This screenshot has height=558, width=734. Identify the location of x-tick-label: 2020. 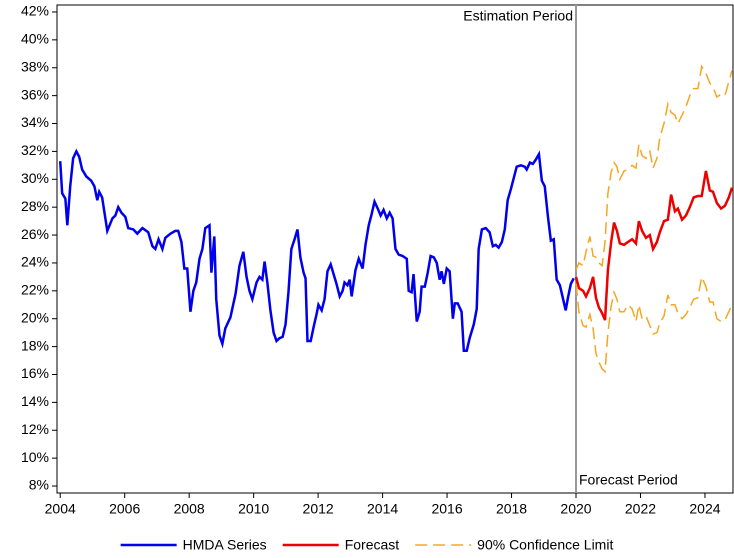
(575, 509).